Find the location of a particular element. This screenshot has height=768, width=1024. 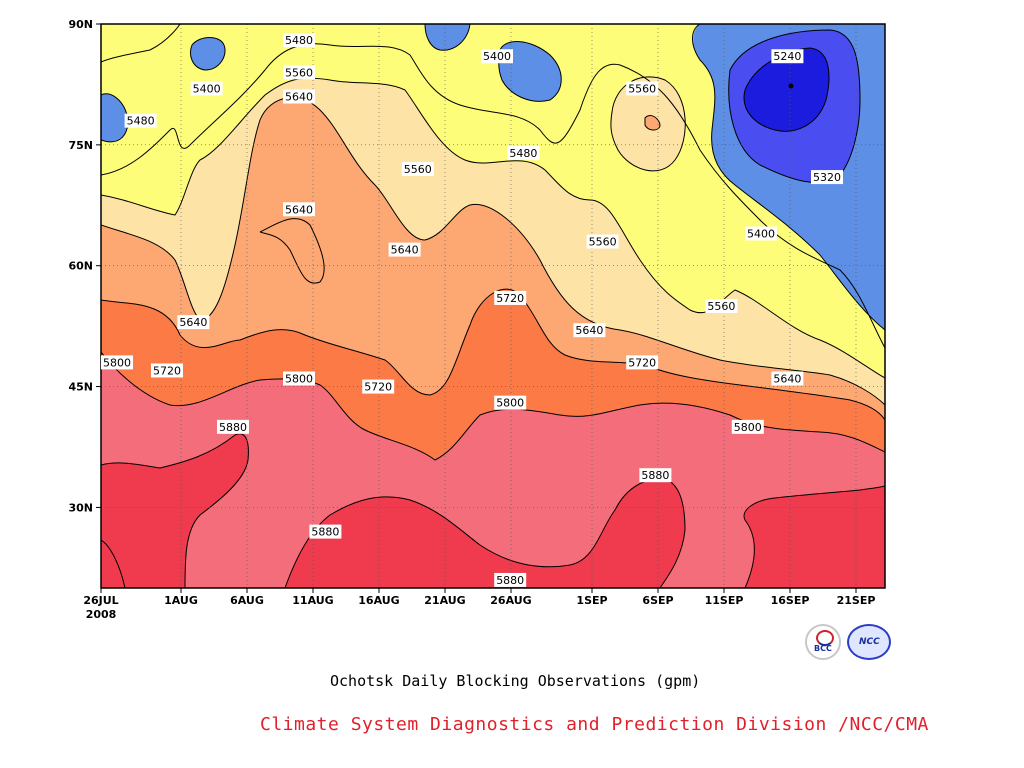

fill-low-5320-north1 is located at coordinates (208, 53).